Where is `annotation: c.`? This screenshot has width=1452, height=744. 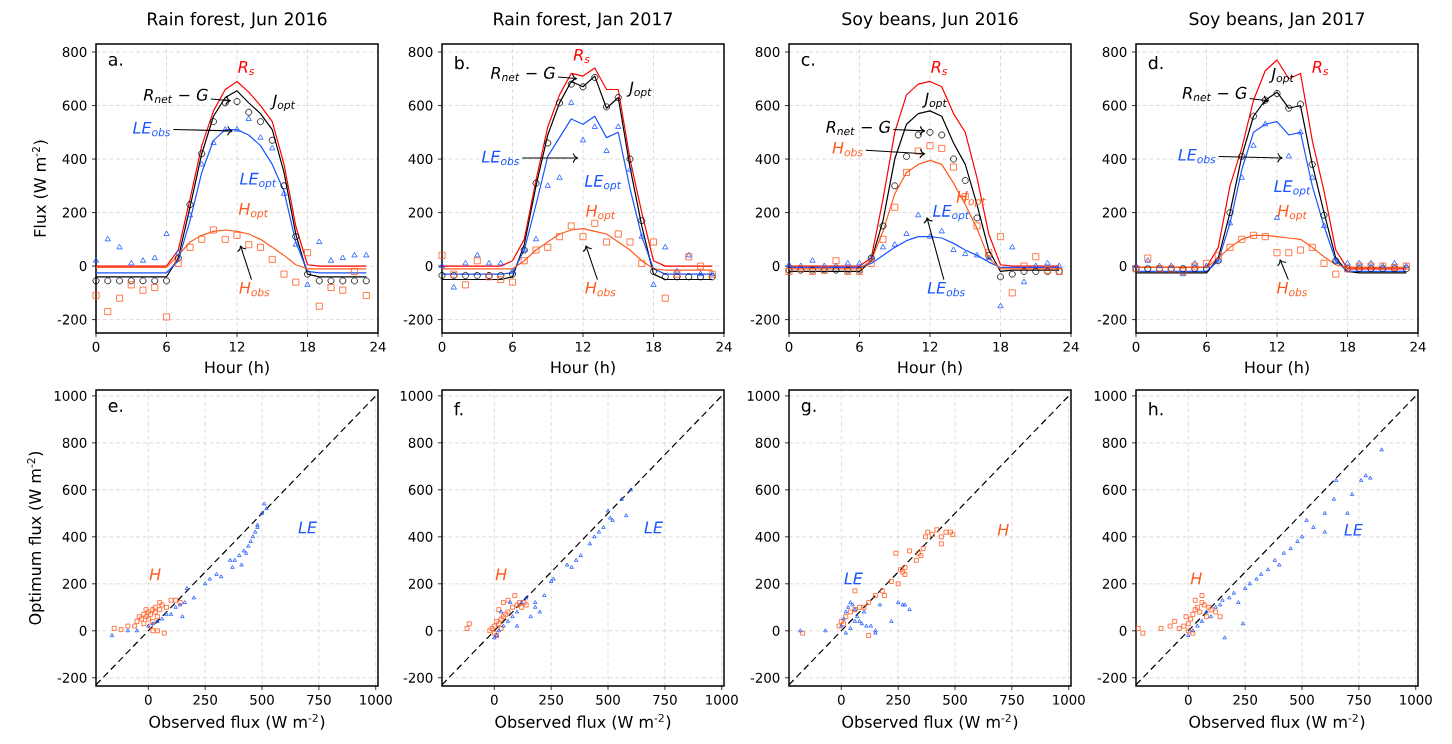
annotation: c. is located at coordinates (807, 60).